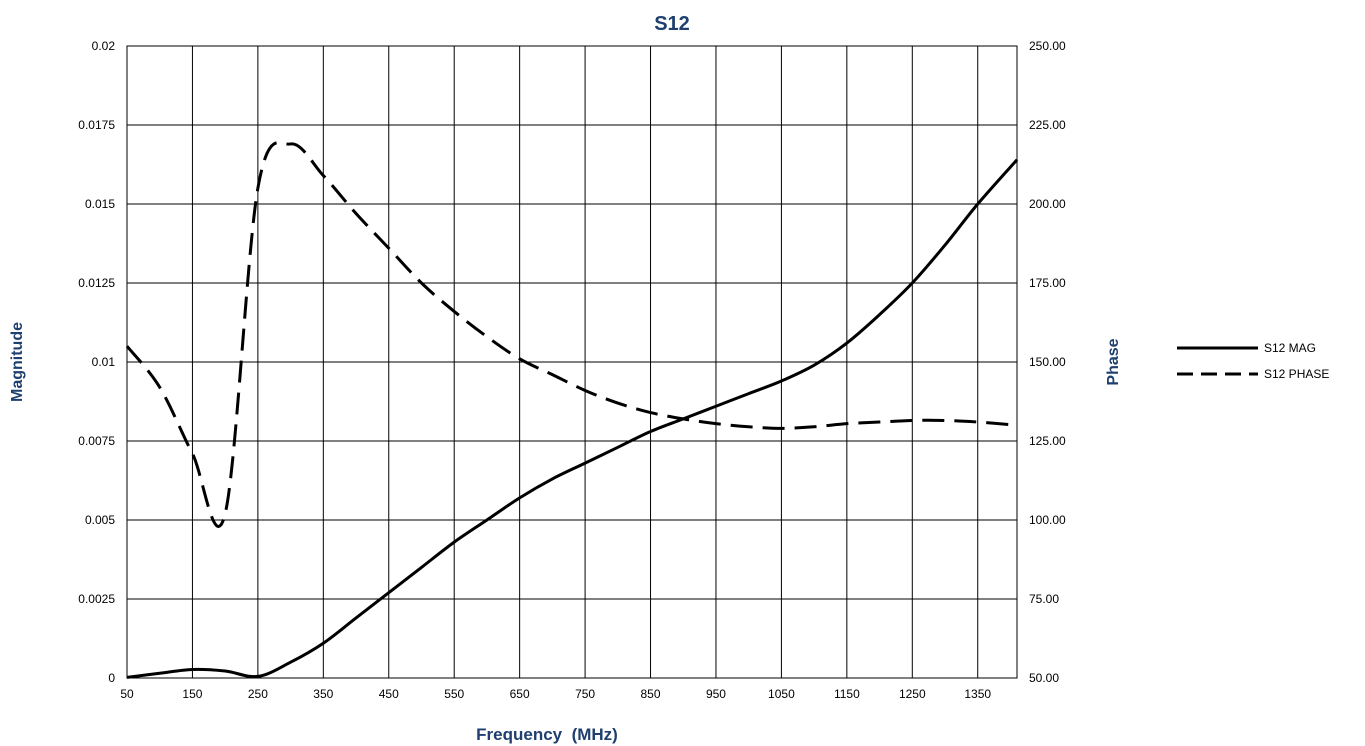 Image resolution: width=1365 pixels, height=746 pixels. What do you see at coordinates (1047, 441) in the screenshot?
I see `y2-tick-label: 125.00` at bounding box center [1047, 441].